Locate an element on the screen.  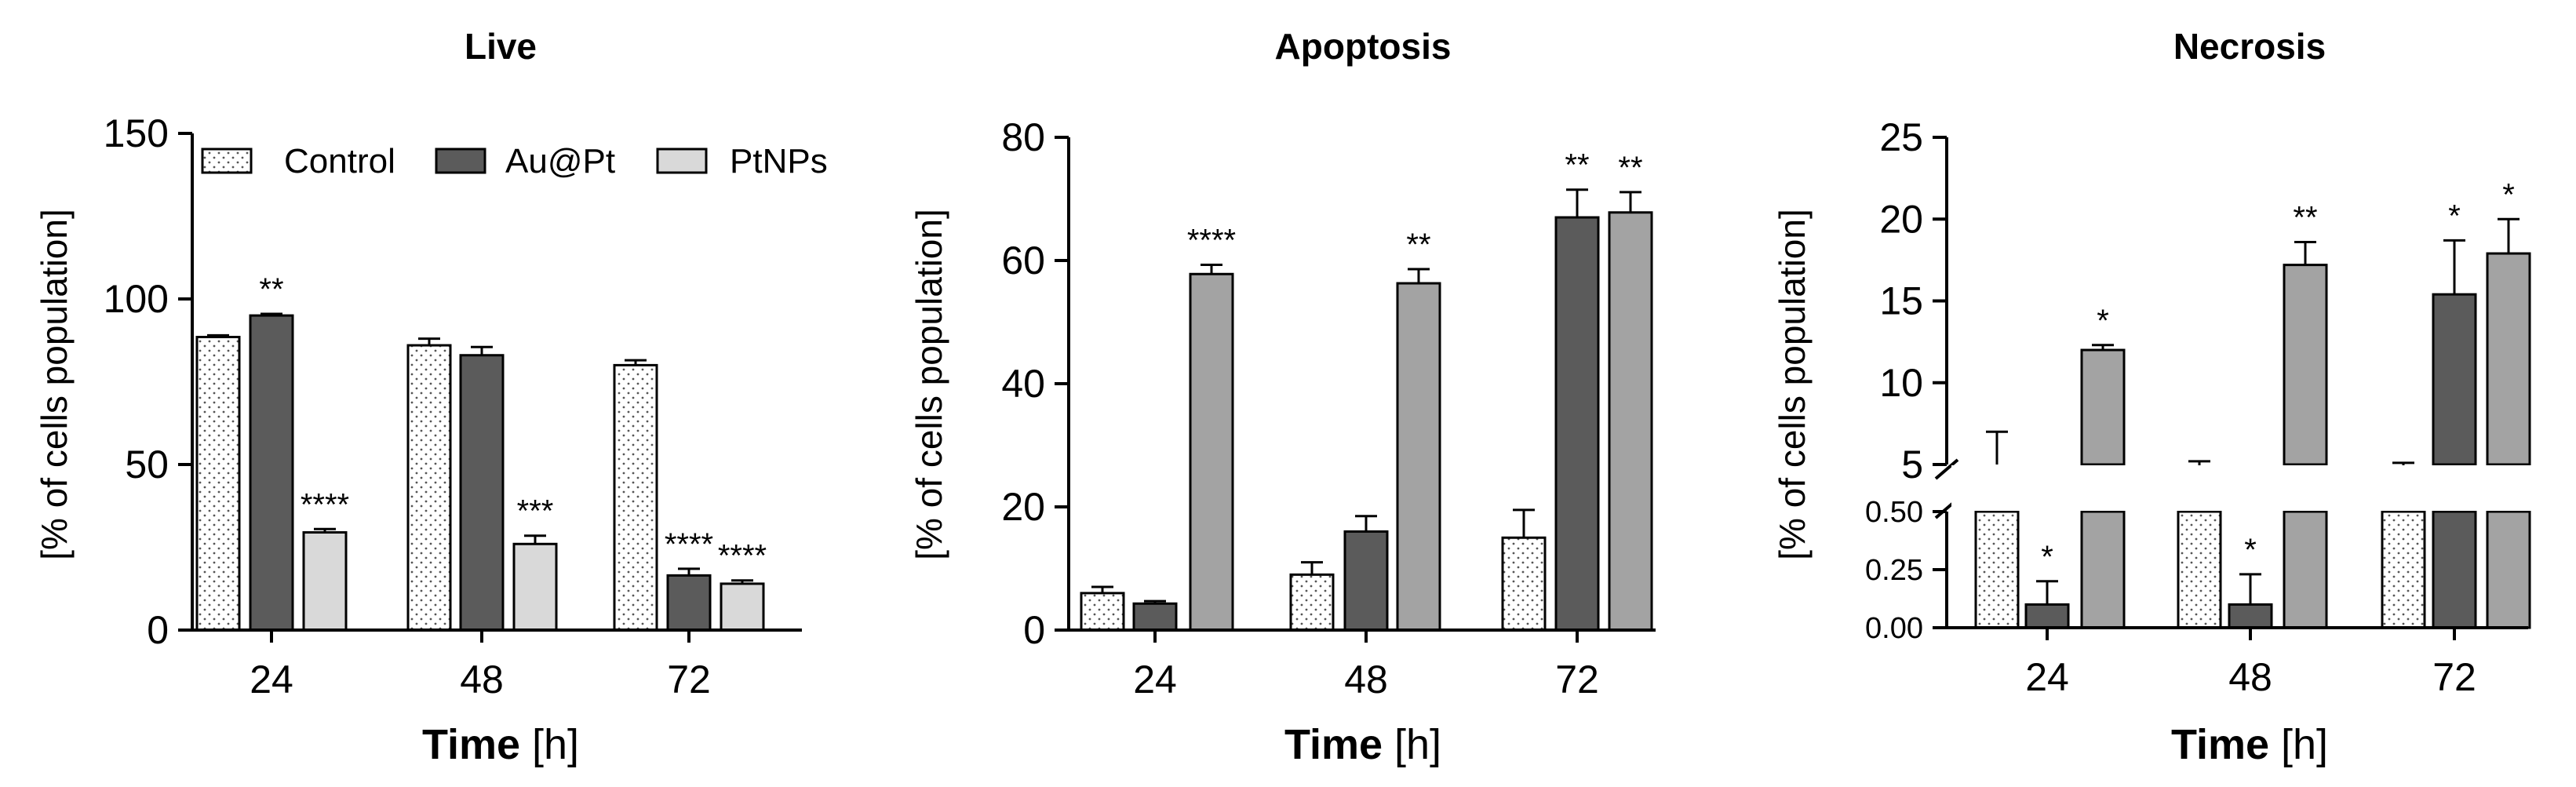
y-tick-label: 10 is located at coordinates (1901, 383).